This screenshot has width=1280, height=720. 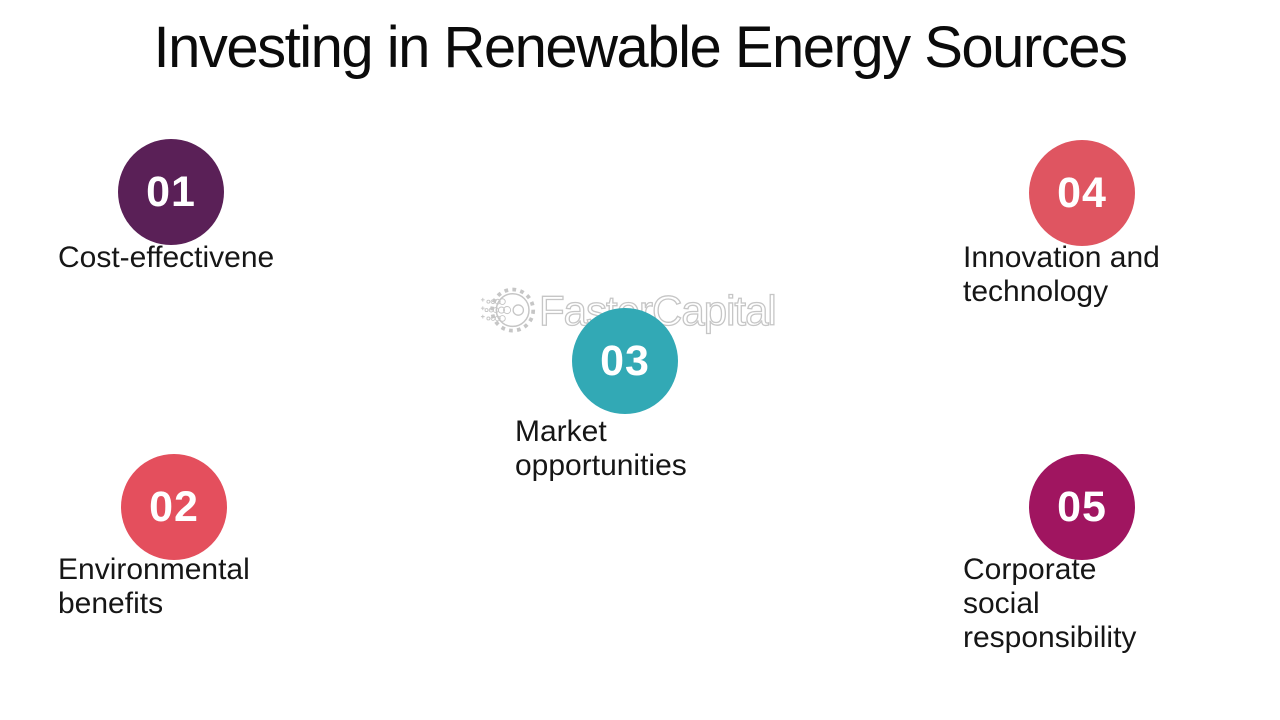 I want to click on step-05-label: Corporate social responsibility, so click(x=1049, y=604).